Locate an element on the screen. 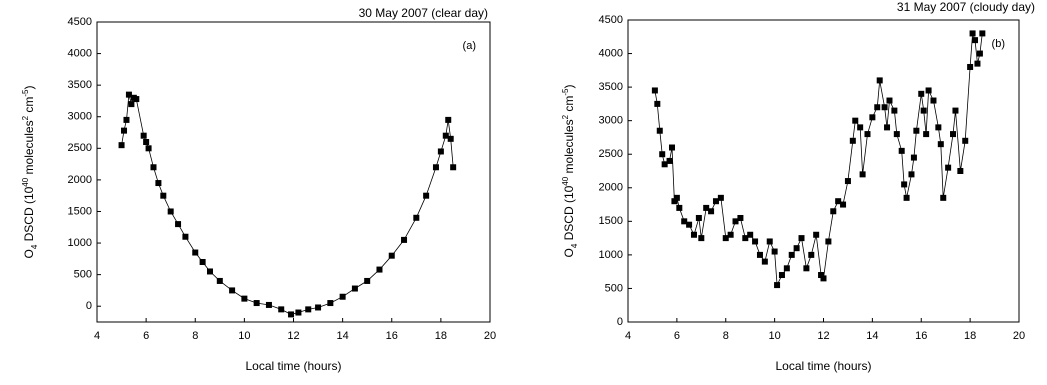  y-label-part: 4 is located at coordinates (574, 245).